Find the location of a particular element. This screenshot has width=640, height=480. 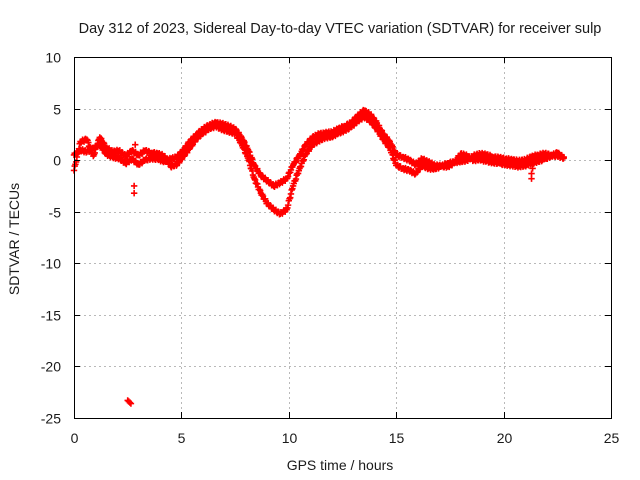

x-tick-label: 5 is located at coordinates (182, 438).